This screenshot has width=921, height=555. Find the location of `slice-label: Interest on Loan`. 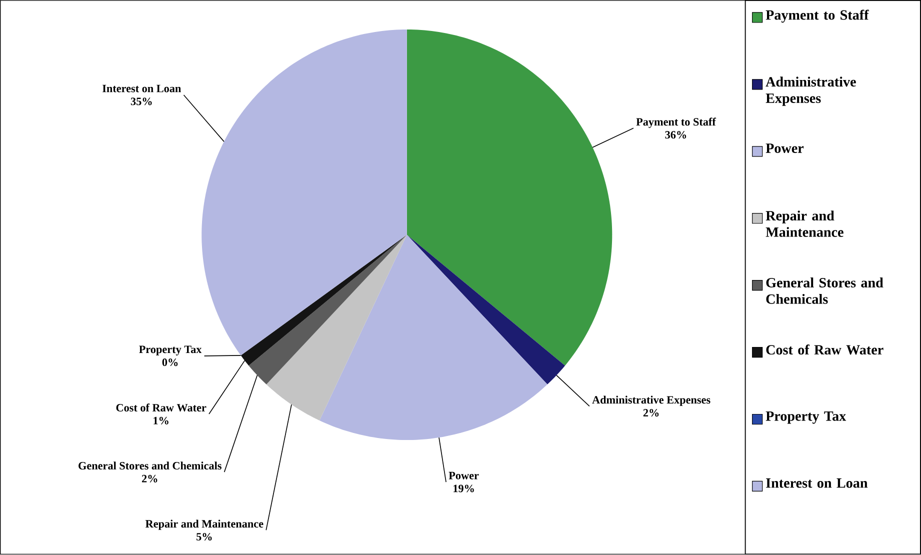

slice-label: Interest on Loan is located at coordinates (141, 88).